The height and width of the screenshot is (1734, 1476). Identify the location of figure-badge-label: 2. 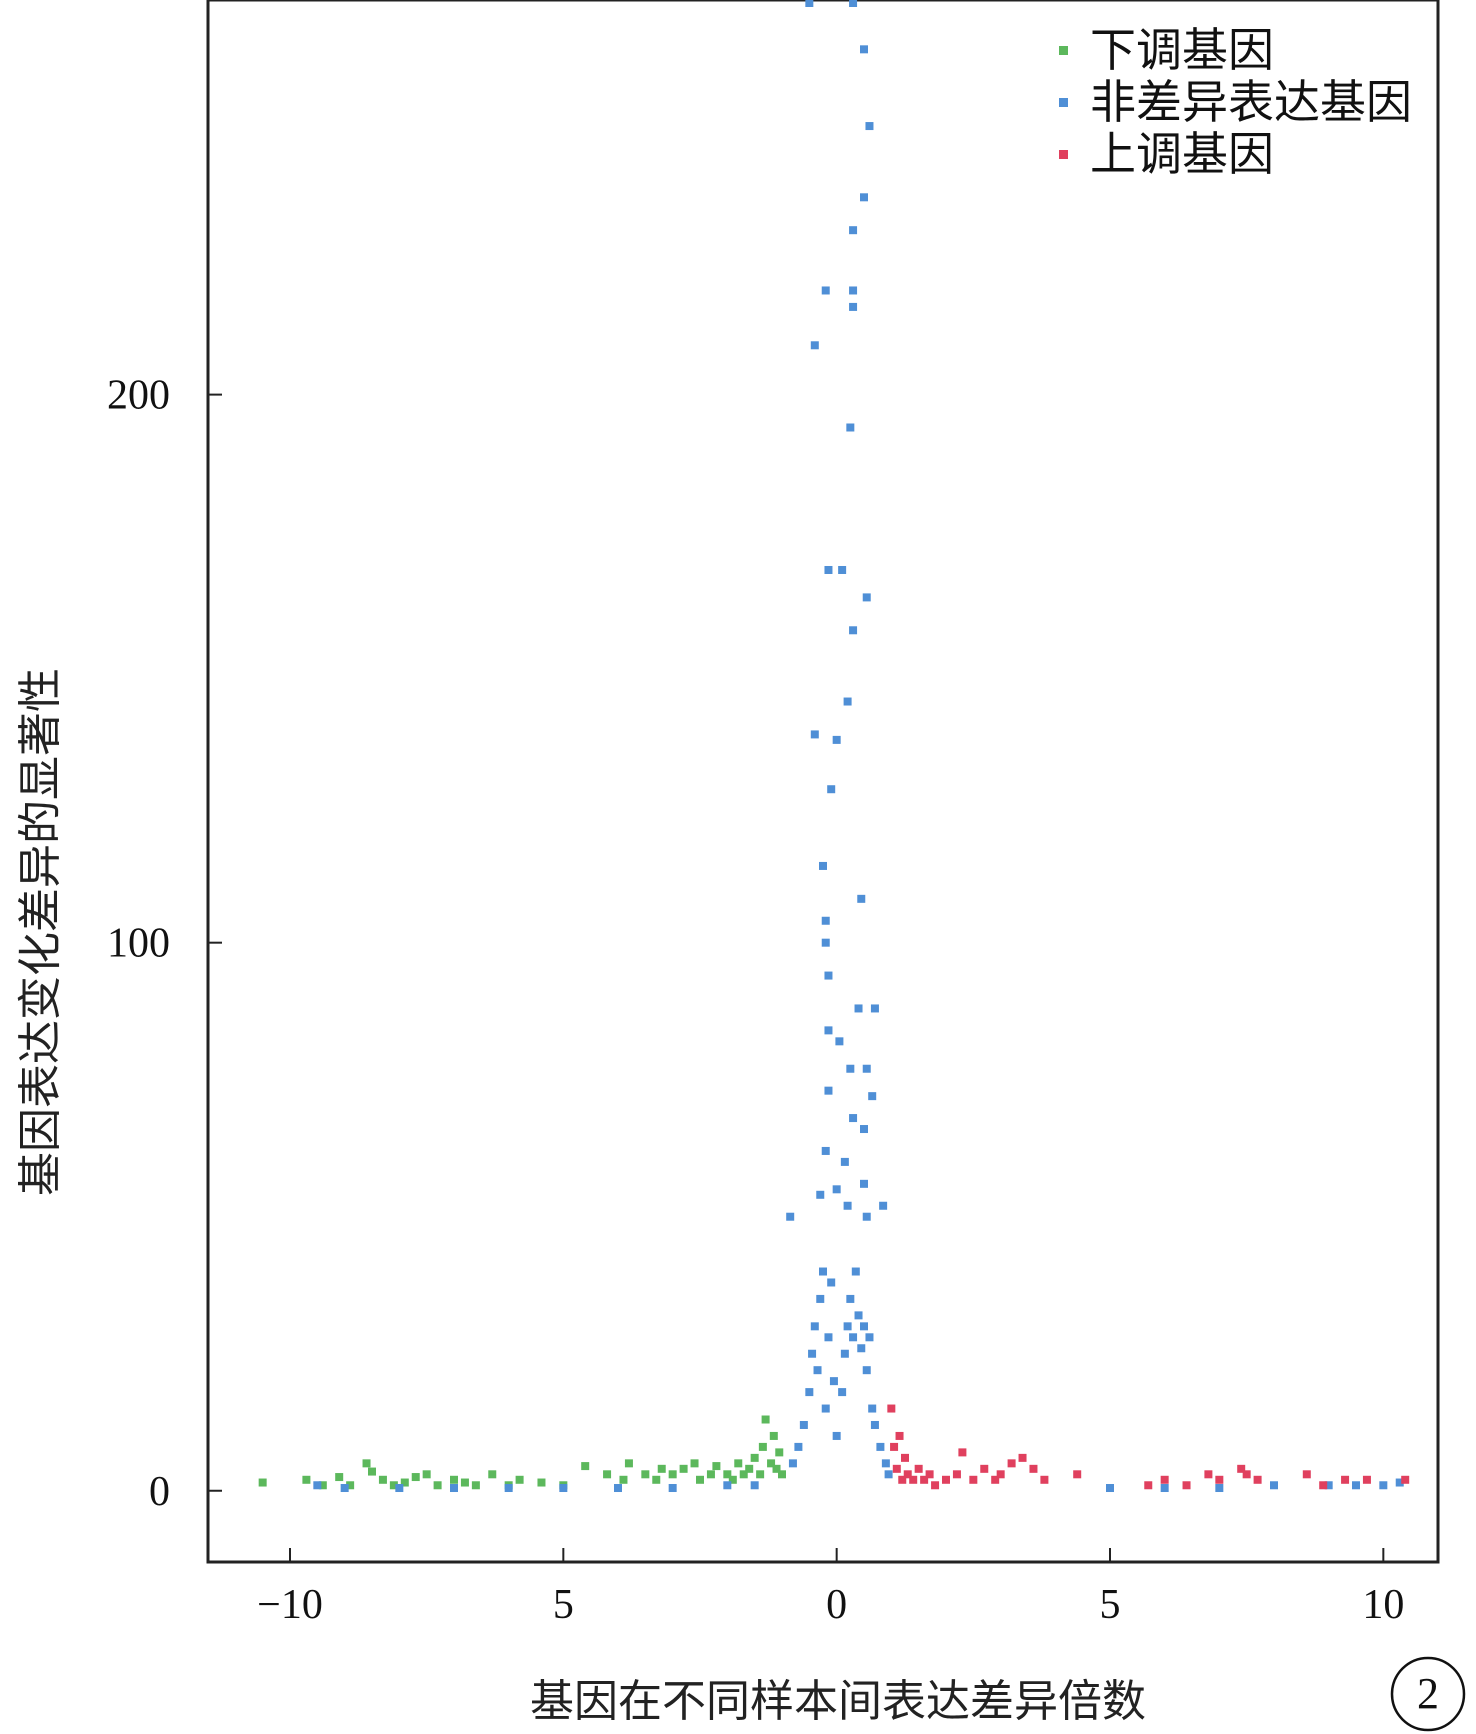
(1428, 1693).